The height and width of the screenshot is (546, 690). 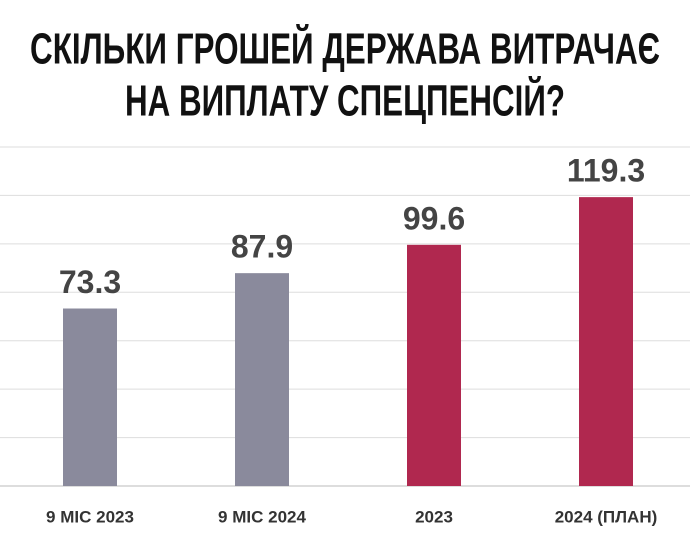 I want to click on value-label: 87.9, so click(x=262, y=247).